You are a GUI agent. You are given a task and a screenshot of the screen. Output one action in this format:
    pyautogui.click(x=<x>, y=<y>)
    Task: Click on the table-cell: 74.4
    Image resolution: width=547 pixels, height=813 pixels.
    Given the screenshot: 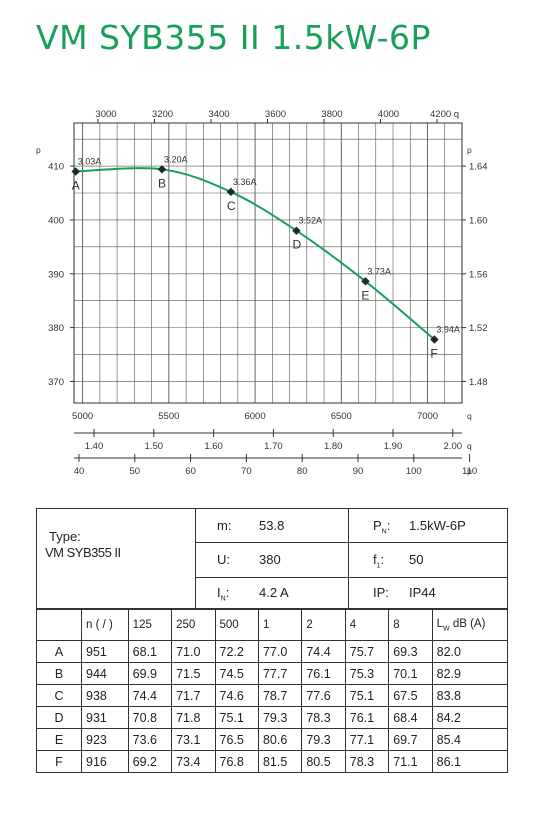 What is the action you would take?
    pyautogui.click(x=150, y=695)
    